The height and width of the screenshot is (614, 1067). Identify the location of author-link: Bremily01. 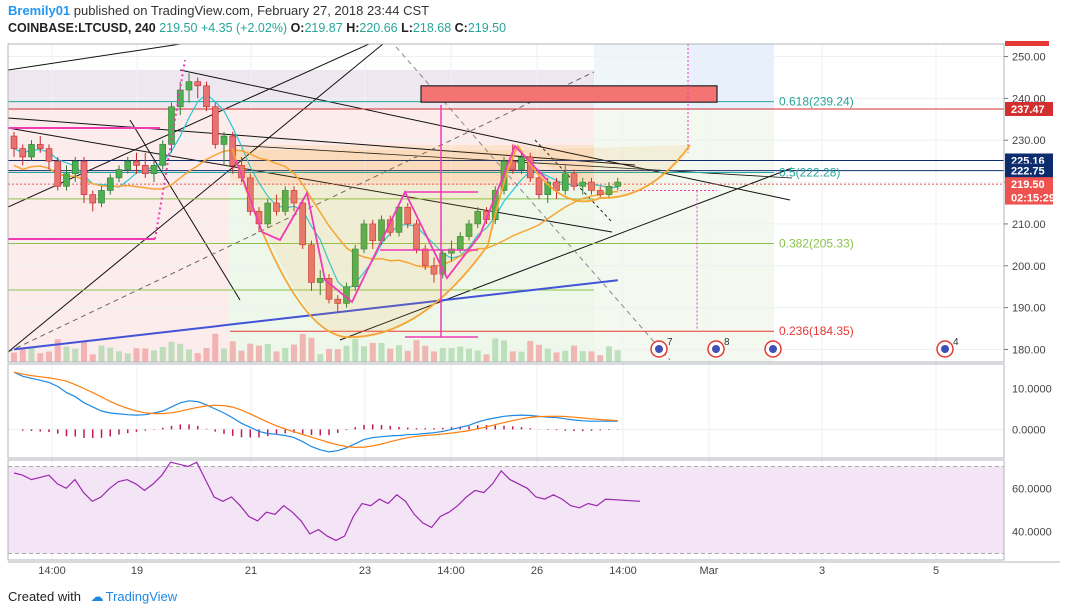
(39, 10).